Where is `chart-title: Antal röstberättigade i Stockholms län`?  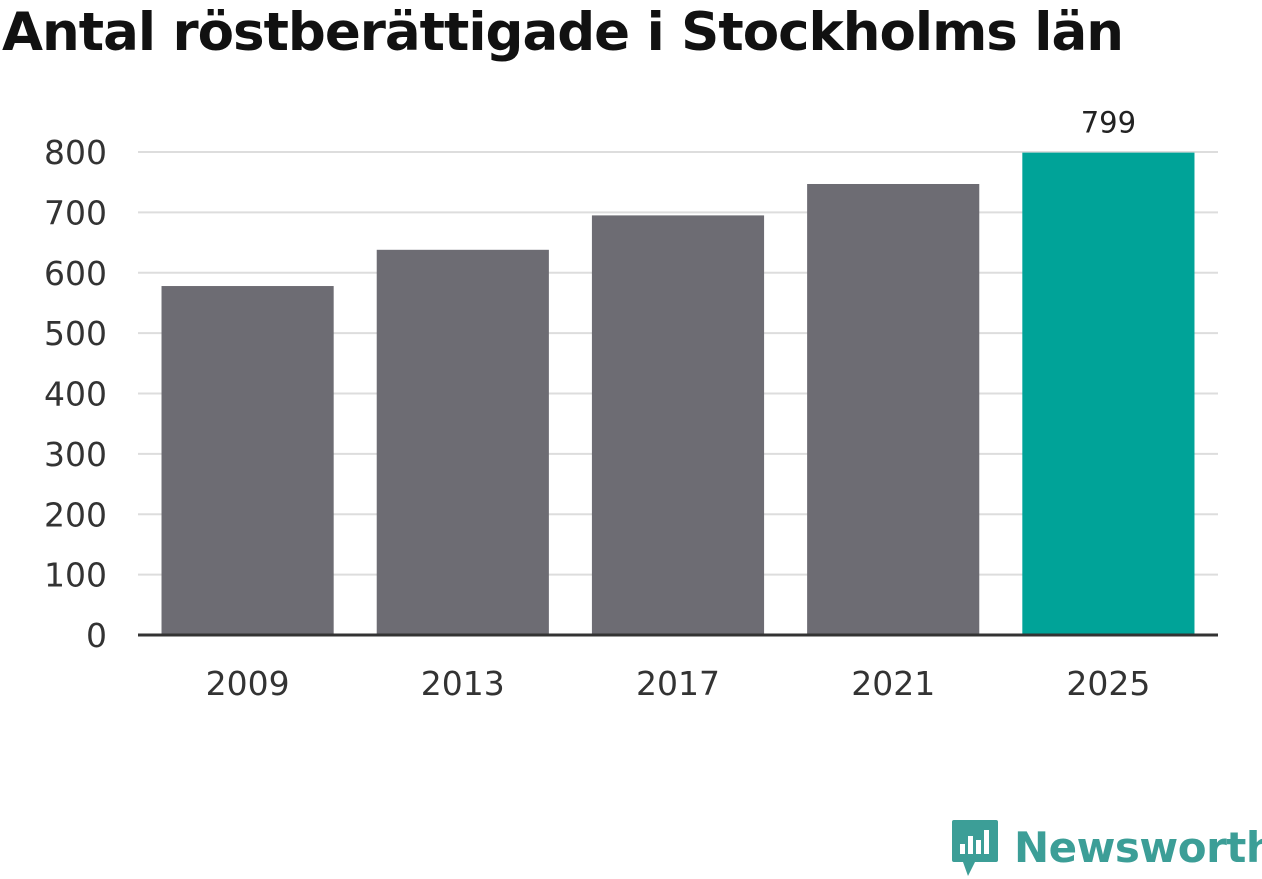
chart-title: Antal röstberättigade i Stockholms län is located at coordinates (563, 32).